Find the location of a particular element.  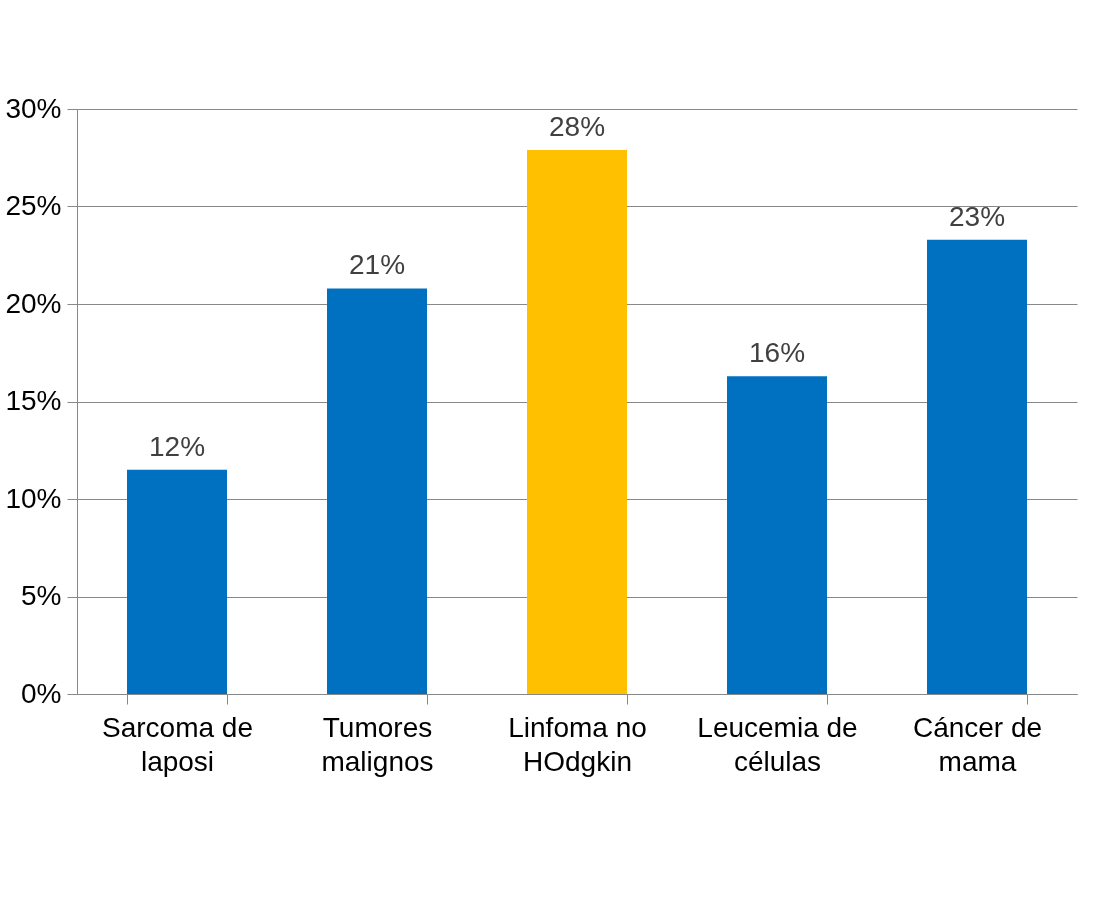

data-label: 23% is located at coordinates (977, 216).